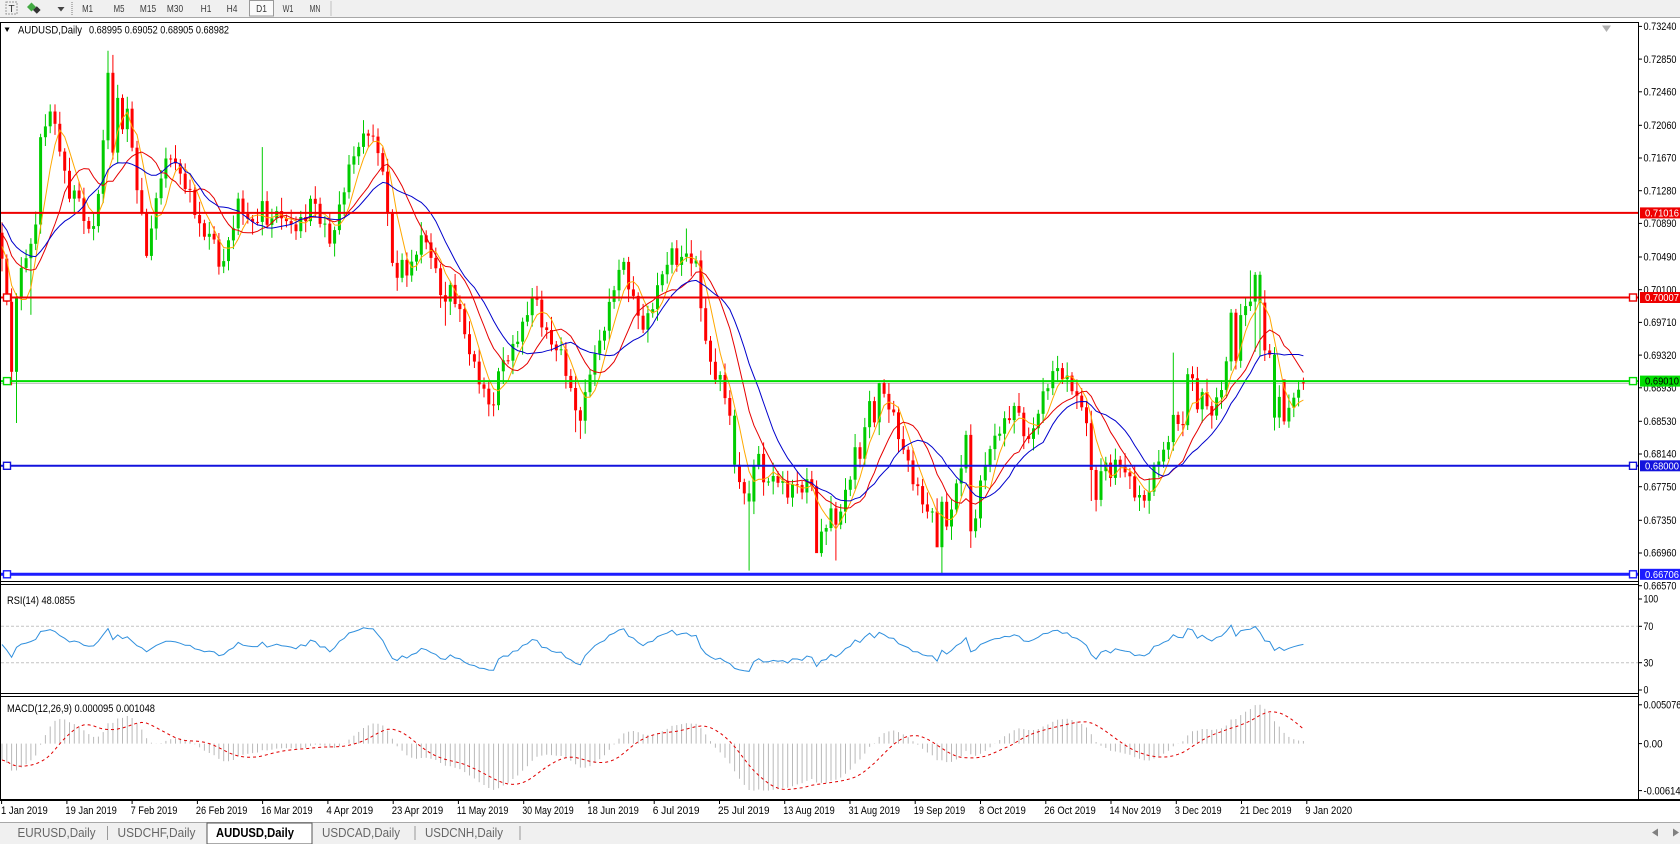 The image size is (1680, 844). I want to click on svg-text: 14 Nov 2019, so click(1136, 811).